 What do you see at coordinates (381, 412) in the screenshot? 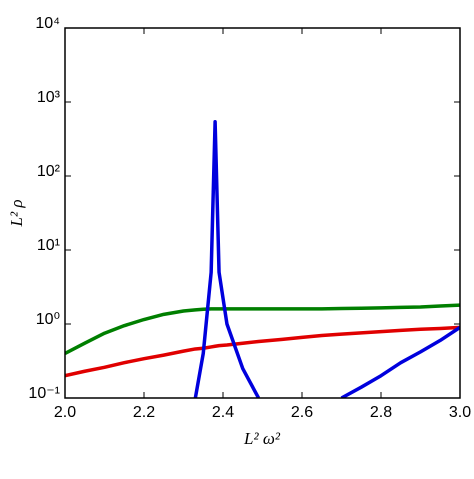
I see `x-tick-label: 2.8` at bounding box center [381, 412].